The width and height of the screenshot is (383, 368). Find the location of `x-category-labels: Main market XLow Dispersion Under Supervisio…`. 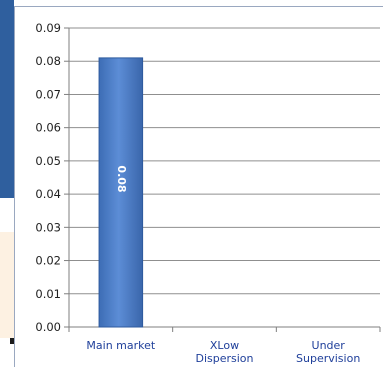

x-category-labels: Main market XLow Dispersion Under Supervisio… is located at coordinates (223, 352).